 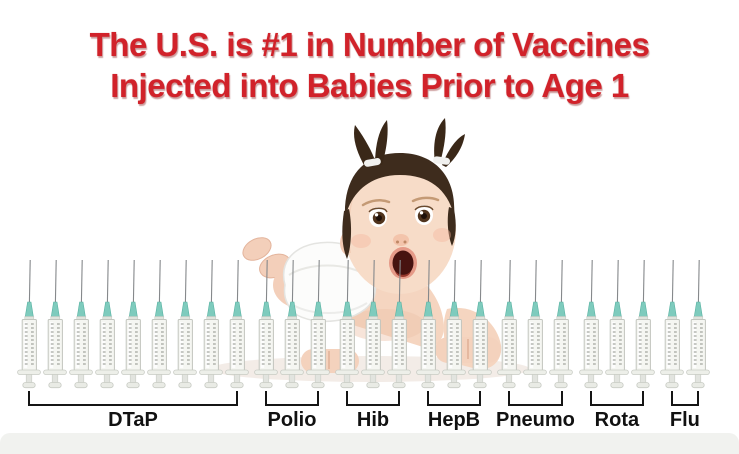 What do you see at coordinates (292, 420) in the screenshot?
I see `vaccine-label: Polio` at bounding box center [292, 420].